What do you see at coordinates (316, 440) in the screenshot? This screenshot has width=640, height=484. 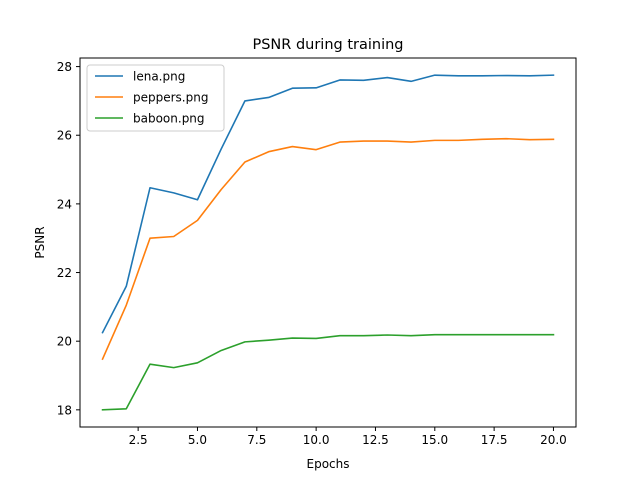 I see `x-tick-label: 10.0` at bounding box center [316, 440].